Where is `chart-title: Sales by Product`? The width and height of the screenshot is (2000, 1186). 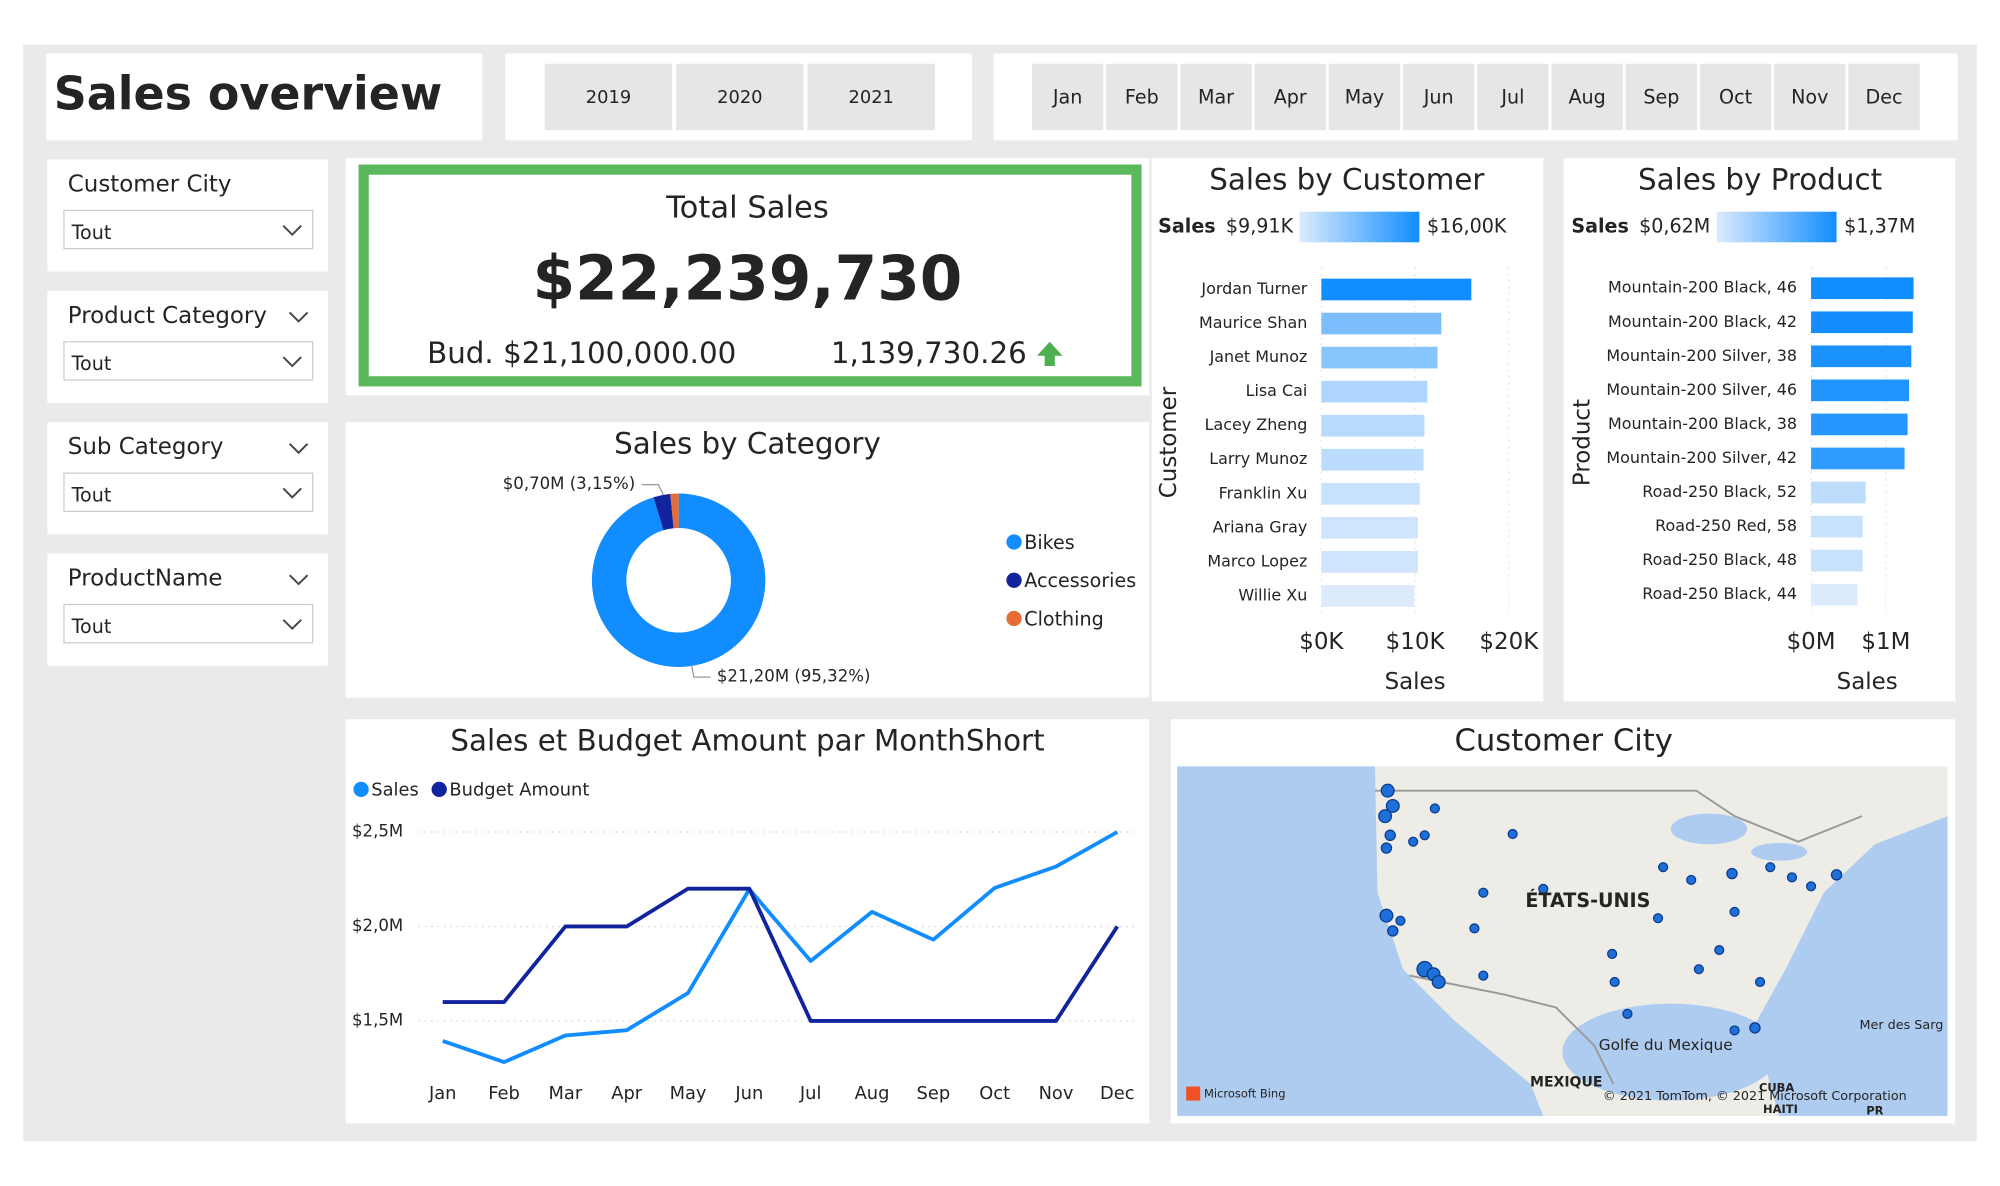 chart-title: Sales by Product is located at coordinates (1760, 180).